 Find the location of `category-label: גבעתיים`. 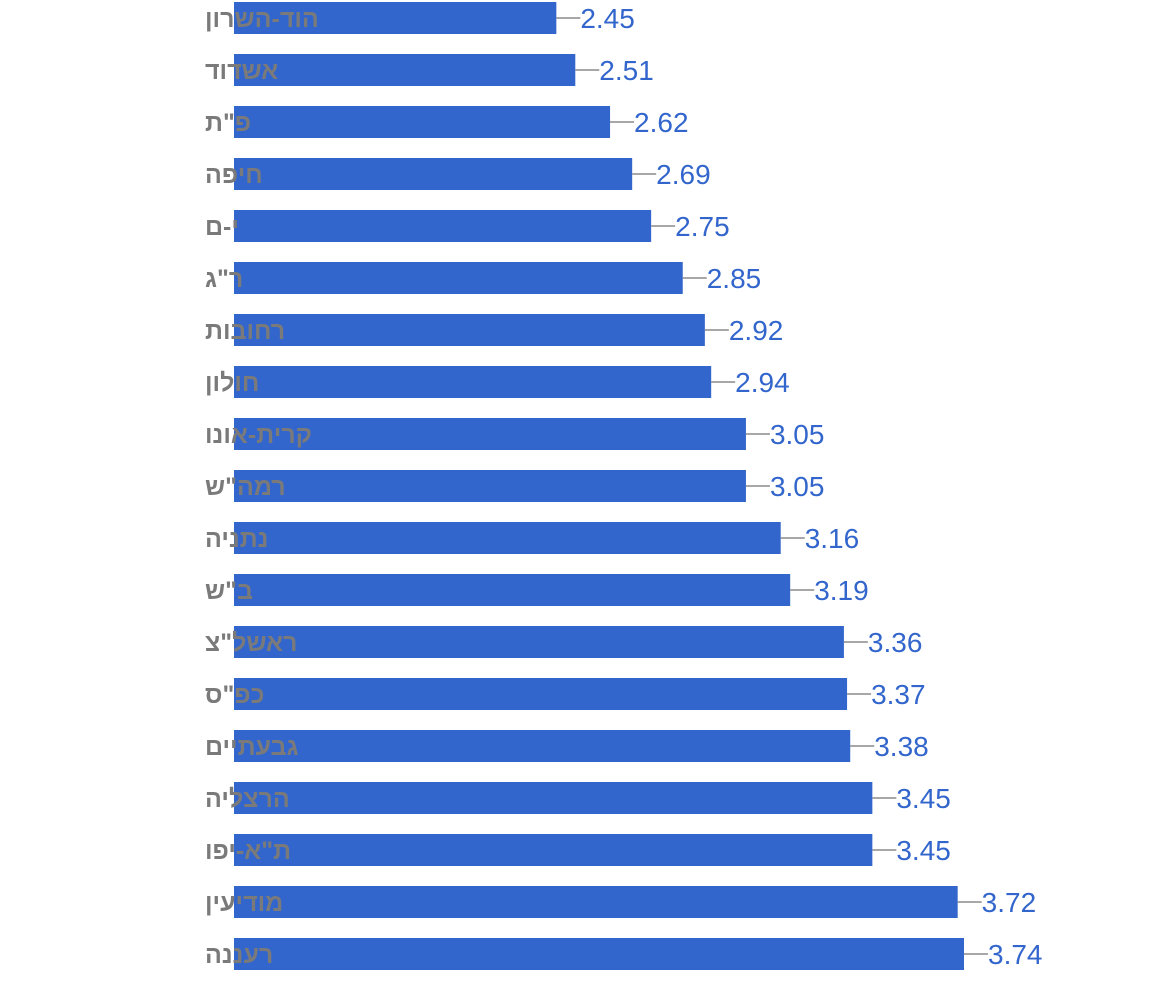

category-label: גבעתיים is located at coordinates (251, 747).